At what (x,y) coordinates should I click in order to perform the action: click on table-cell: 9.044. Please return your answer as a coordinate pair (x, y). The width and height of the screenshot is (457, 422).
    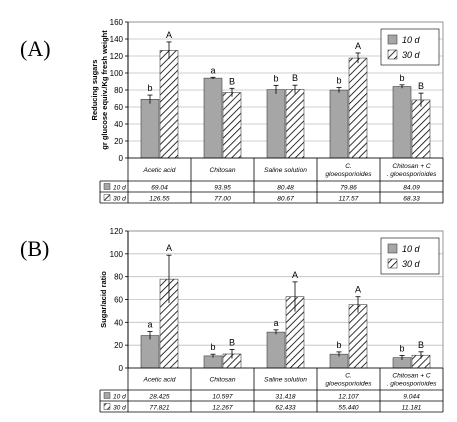
    Looking at the image, I should click on (411, 396).